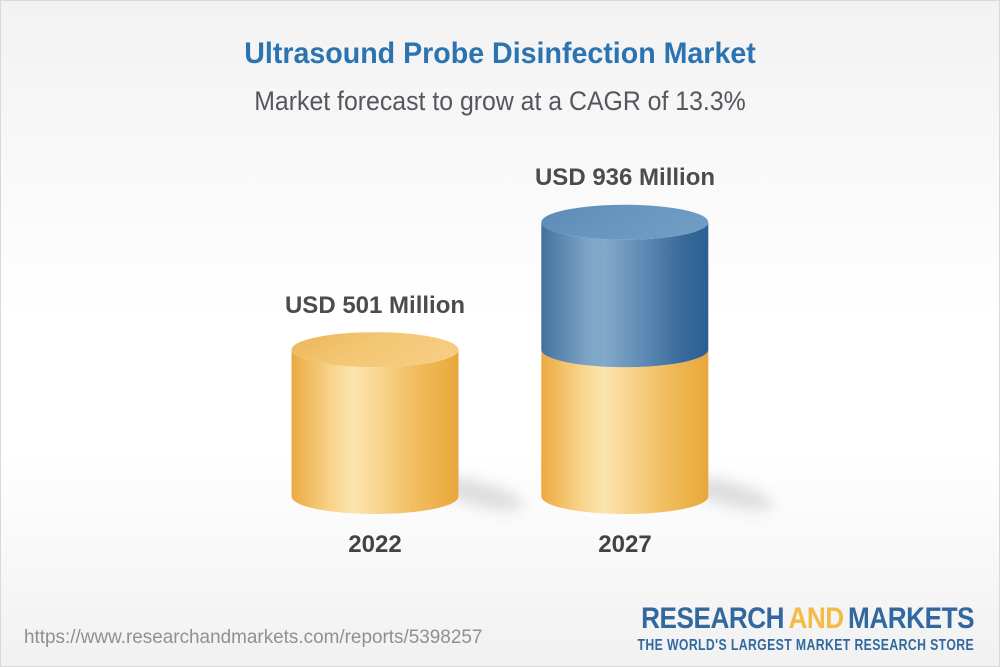 The width and height of the screenshot is (1000, 667). What do you see at coordinates (816, 618) in the screenshot?
I see `logo-word-and: AND` at bounding box center [816, 618].